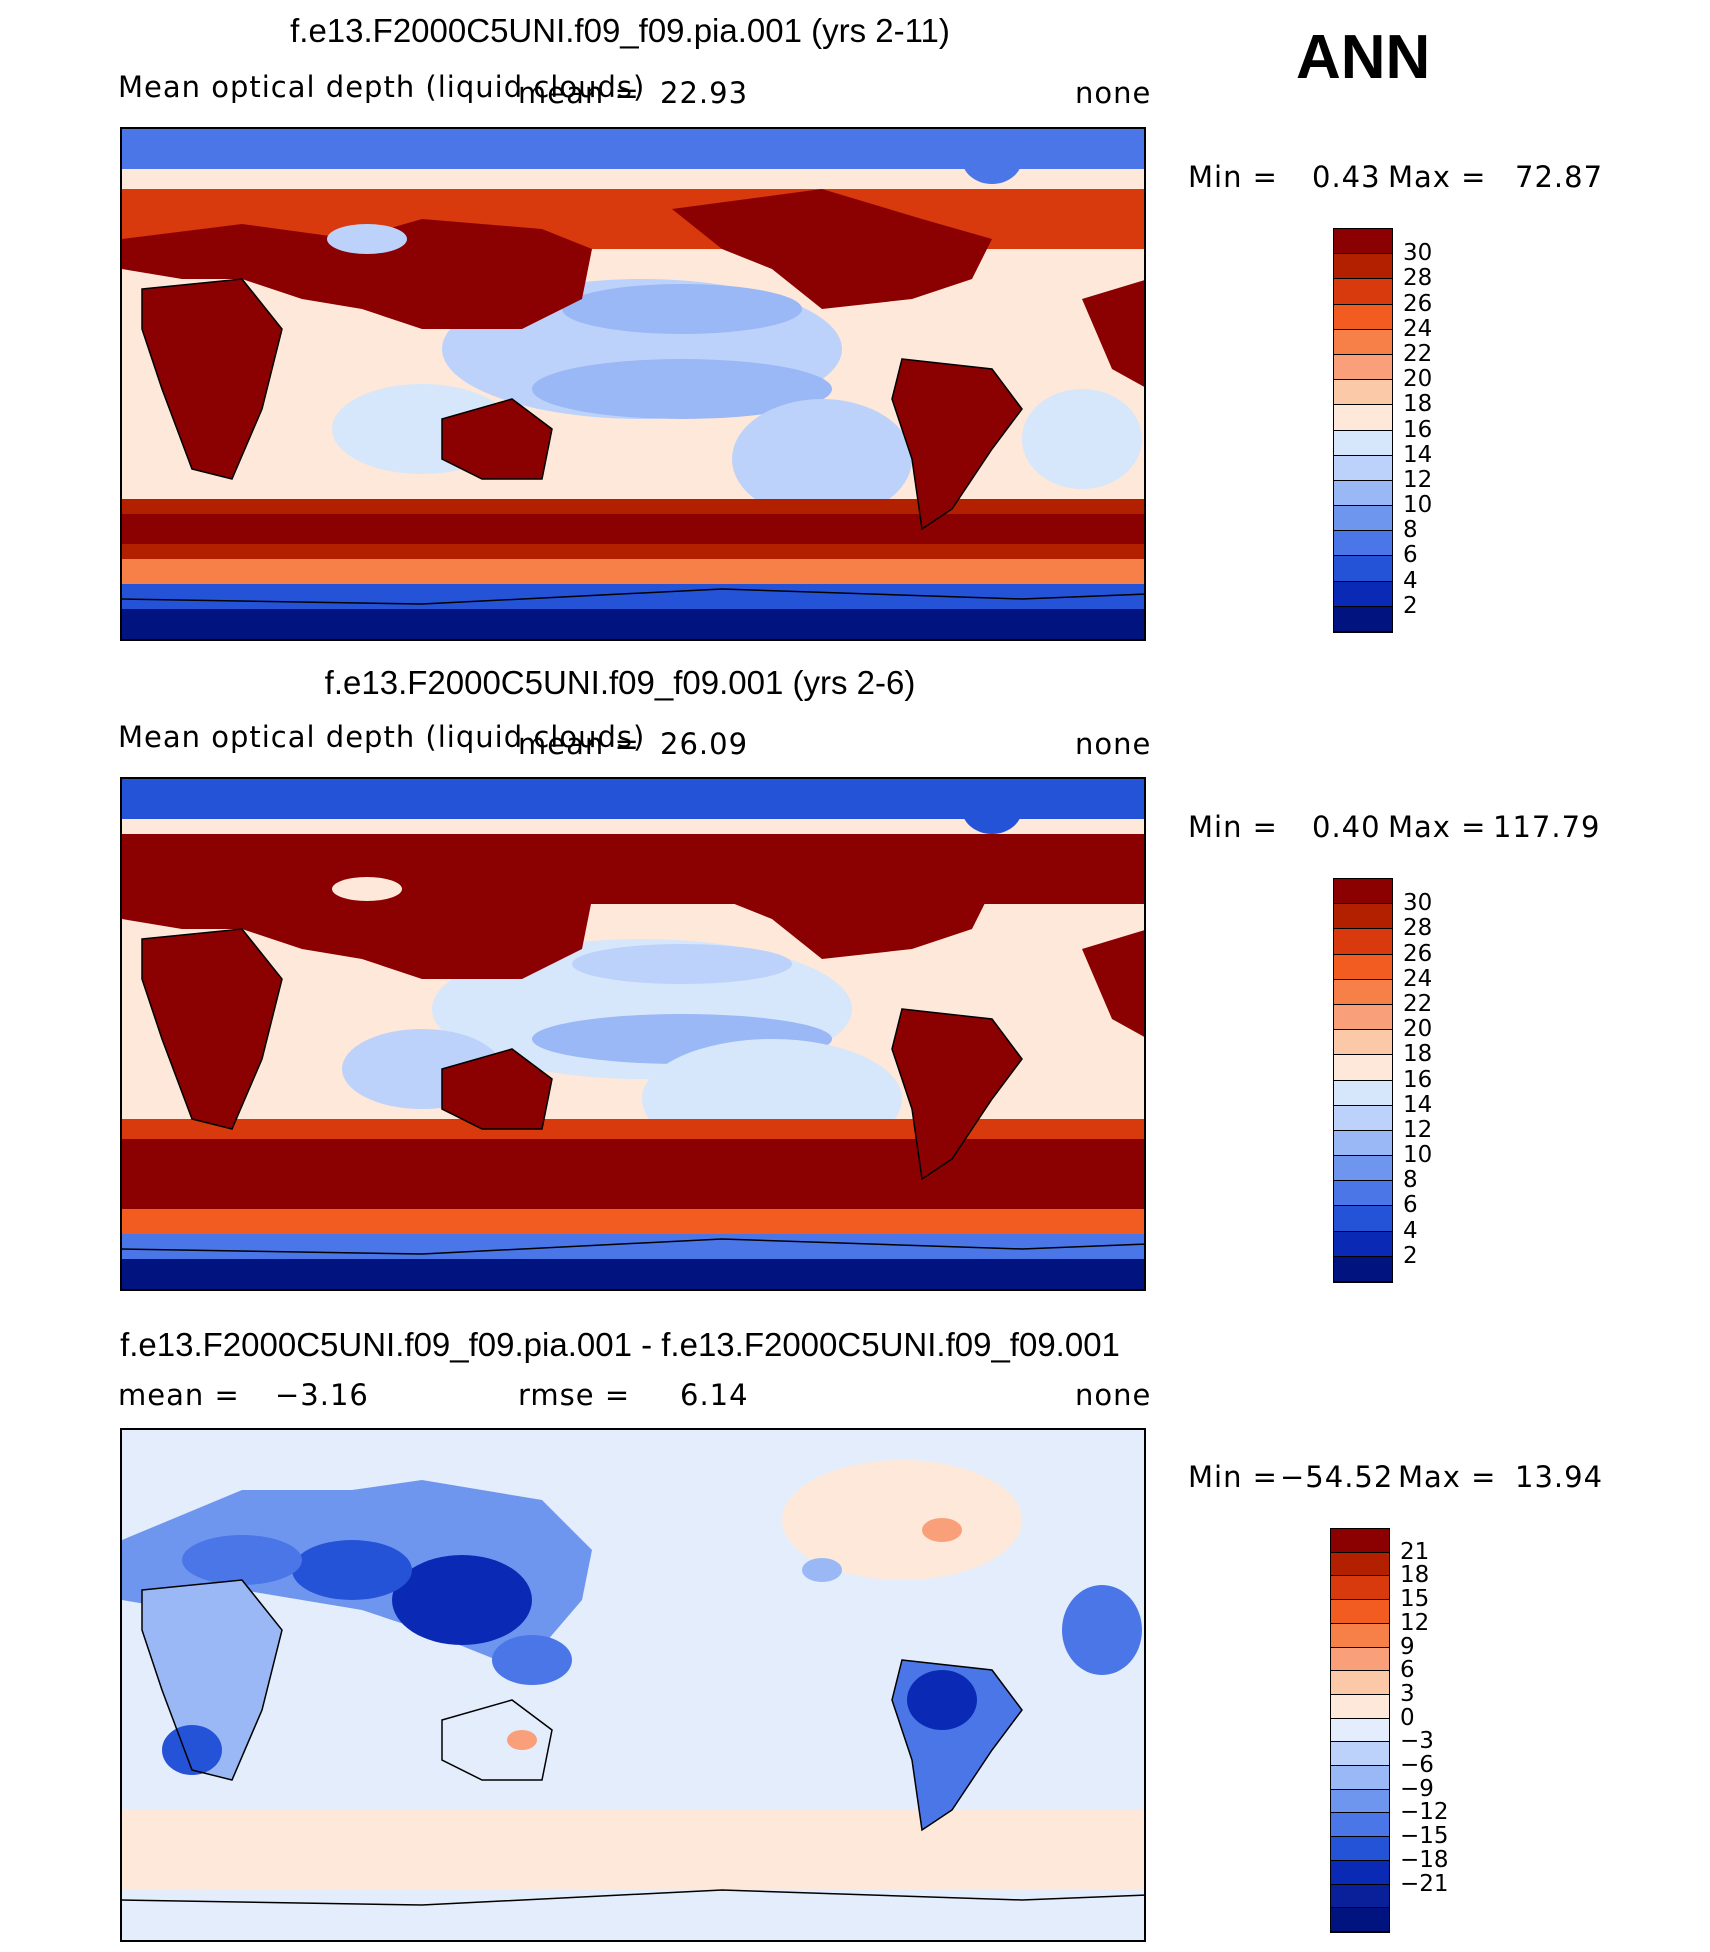 This screenshot has height=1952, width=1710. Describe the element at coordinates (1418, 1029) in the screenshot. I see `colorbar-tick-label: 20` at that location.